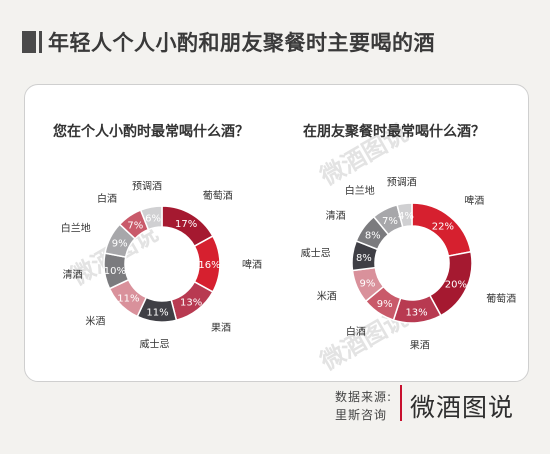 This screenshot has height=454, width=550. I want to click on source-label: 数据来源:, so click(364, 397).